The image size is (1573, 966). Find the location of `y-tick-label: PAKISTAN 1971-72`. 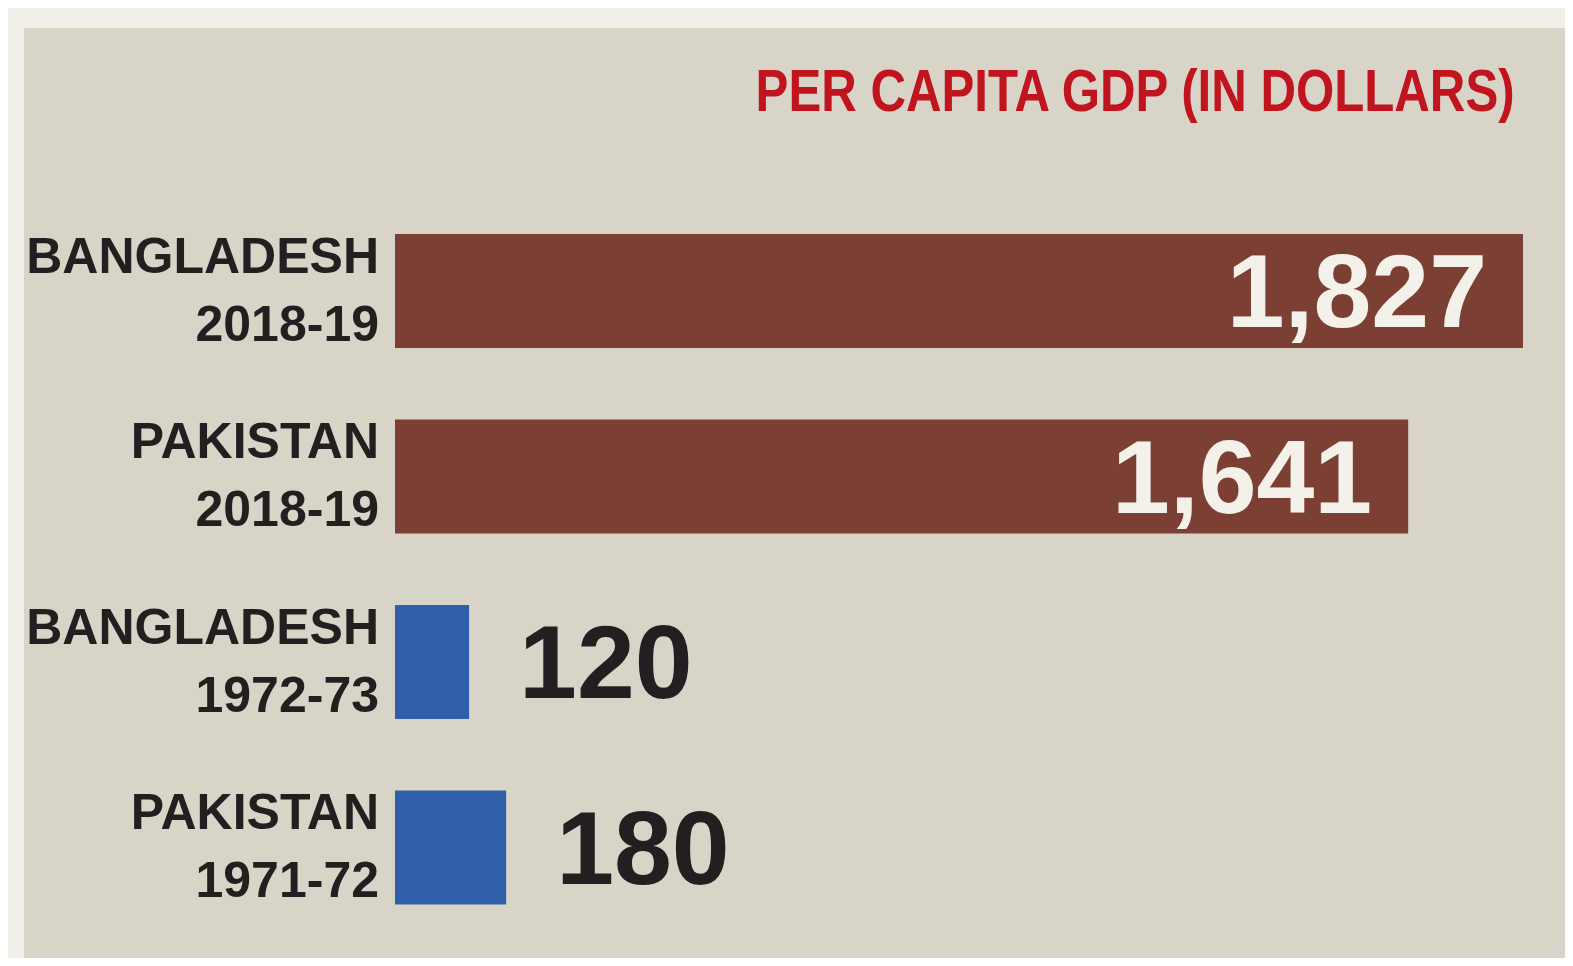

y-tick-label: PAKISTAN 1971-72 is located at coordinates (254, 846).